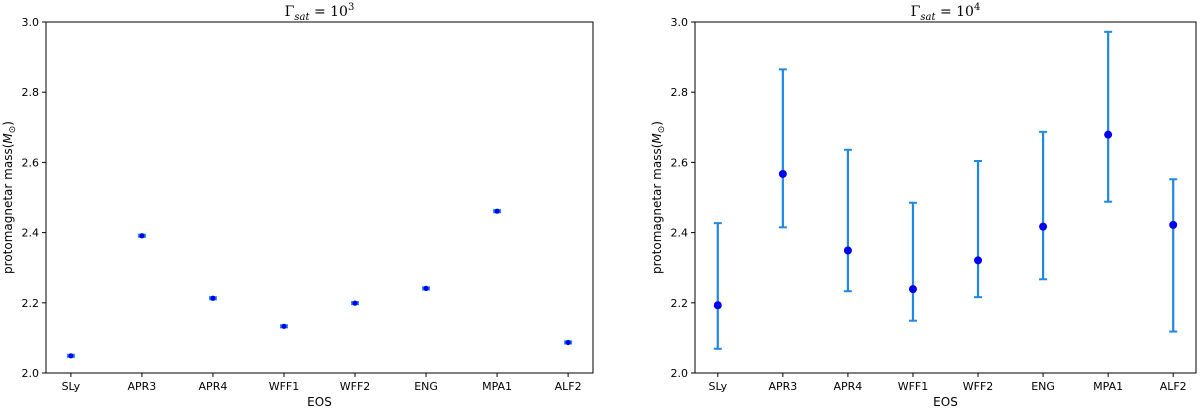 The width and height of the screenshot is (1200, 413). Describe the element at coordinates (351, 7) in the screenshot. I see `title-sup: 3` at that location.